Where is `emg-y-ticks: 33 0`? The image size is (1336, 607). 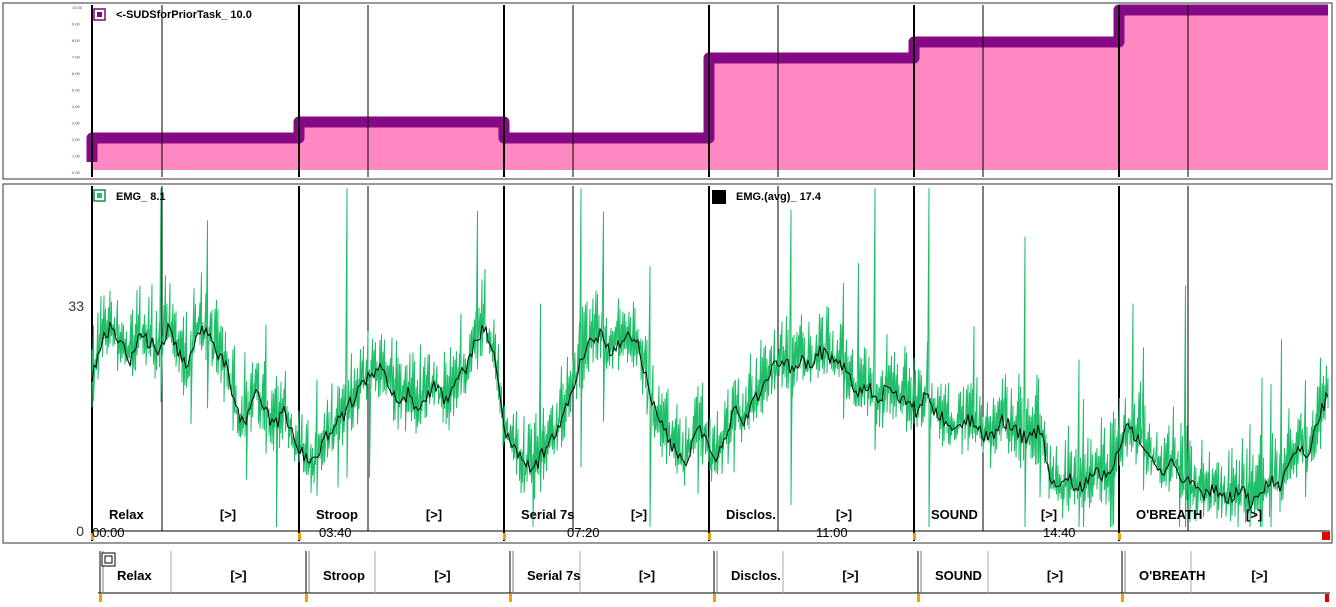 emg-y-ticks: 33 0 is located at coordinates (76, 418).